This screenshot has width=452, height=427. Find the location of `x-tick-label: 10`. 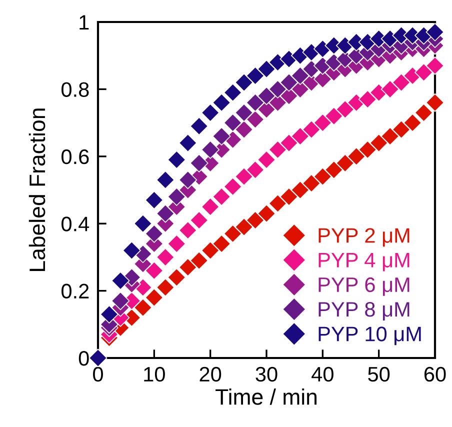

x-tick-label: 10 is located at coordinates (154, 374).